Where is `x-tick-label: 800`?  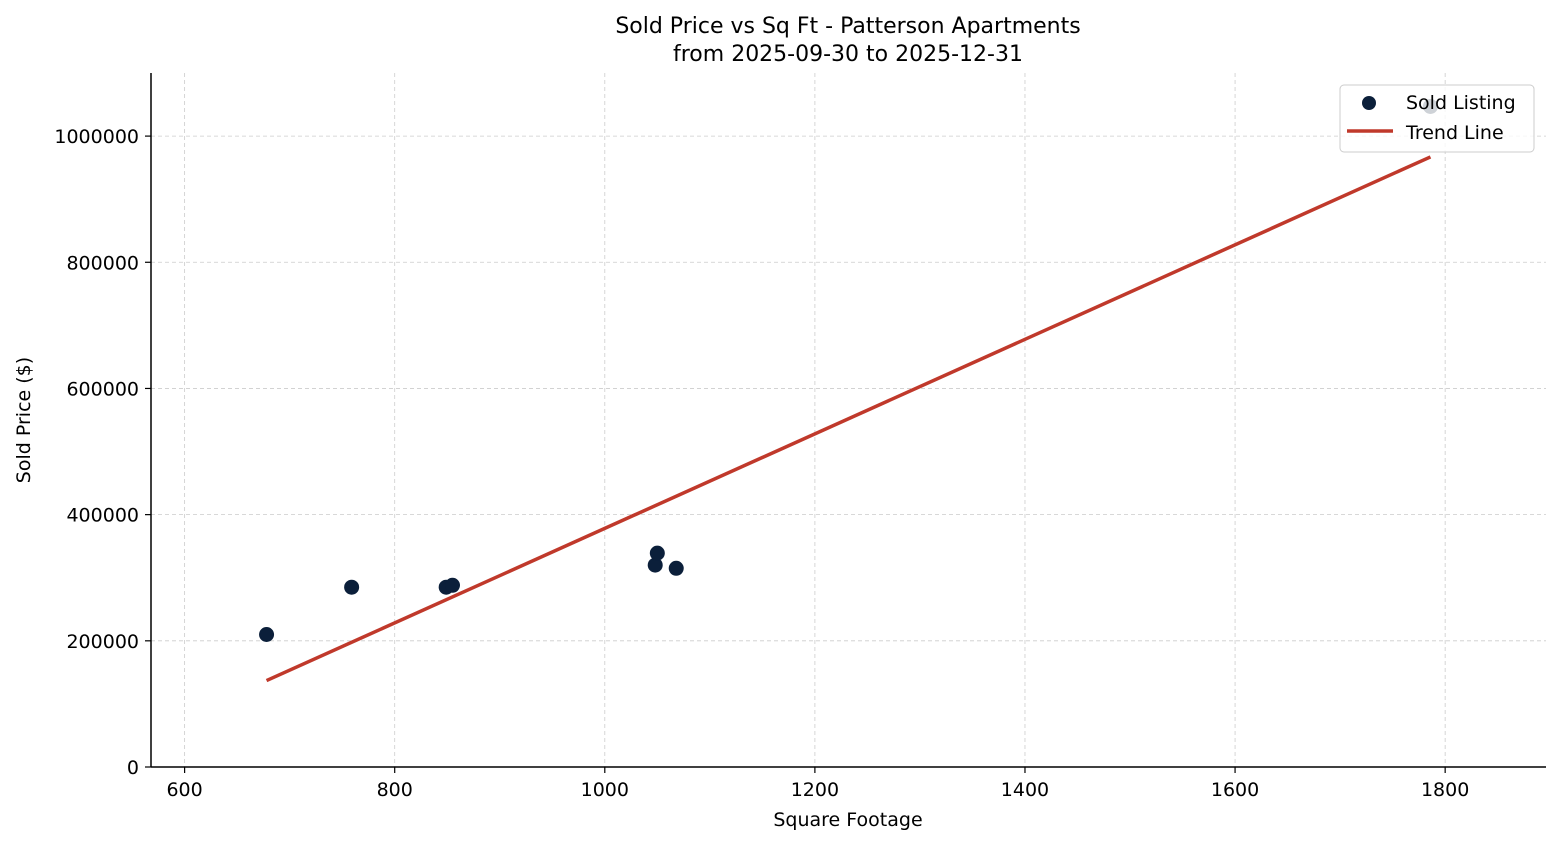 x-tick-label: 800 is located at coordinates (395, 790).